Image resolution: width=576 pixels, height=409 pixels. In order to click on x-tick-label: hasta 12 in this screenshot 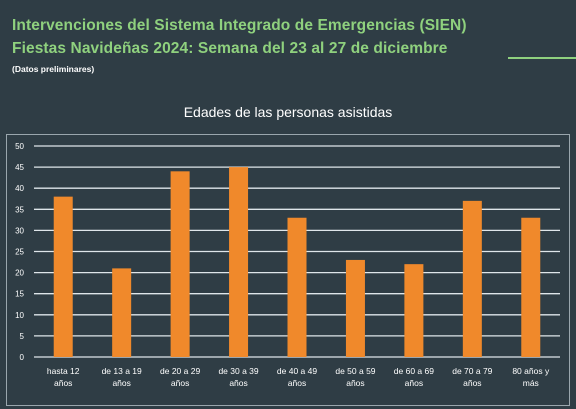, I will do `click(63, 371)`.